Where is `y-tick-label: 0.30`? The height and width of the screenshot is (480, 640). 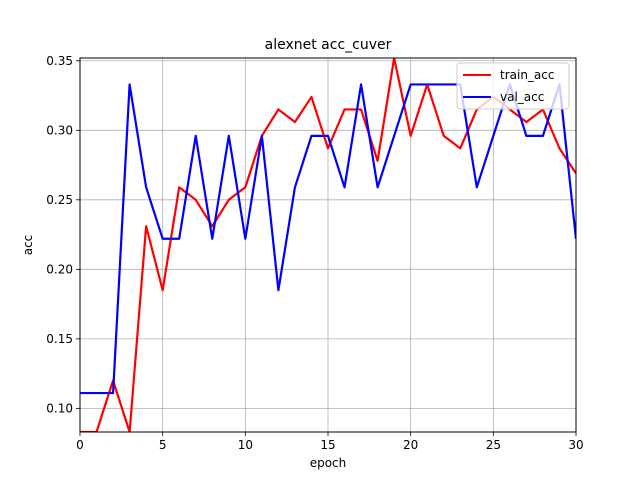
y-tick-label: 0.30 is located at coordinates (59, 130).